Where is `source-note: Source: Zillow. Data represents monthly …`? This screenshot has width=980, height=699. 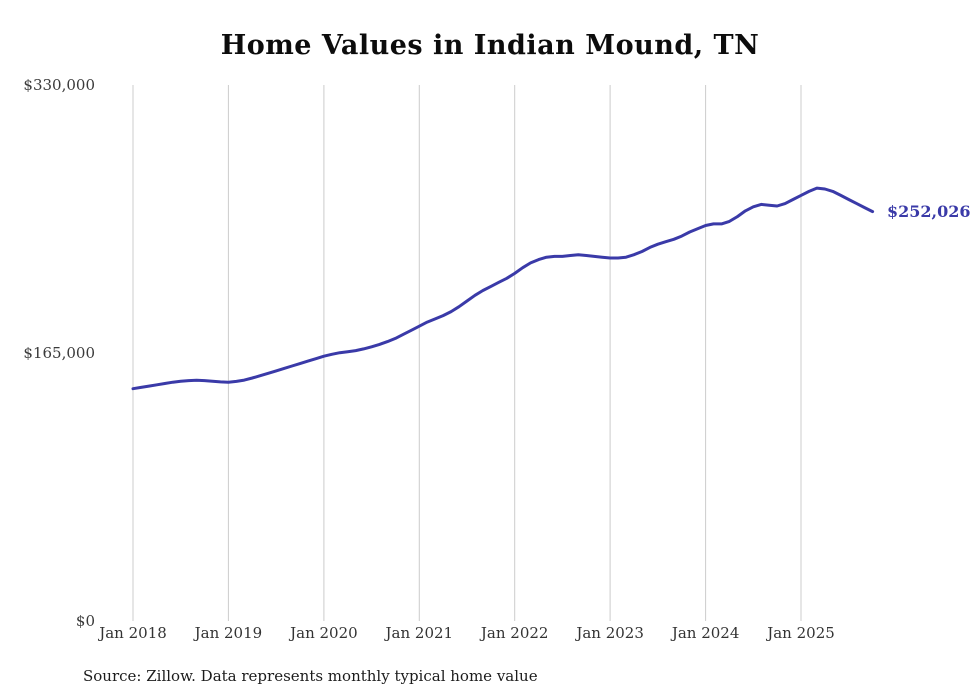
source-note: Source: Zillow. Data represents monthly … is located at coordinates (310, 676).